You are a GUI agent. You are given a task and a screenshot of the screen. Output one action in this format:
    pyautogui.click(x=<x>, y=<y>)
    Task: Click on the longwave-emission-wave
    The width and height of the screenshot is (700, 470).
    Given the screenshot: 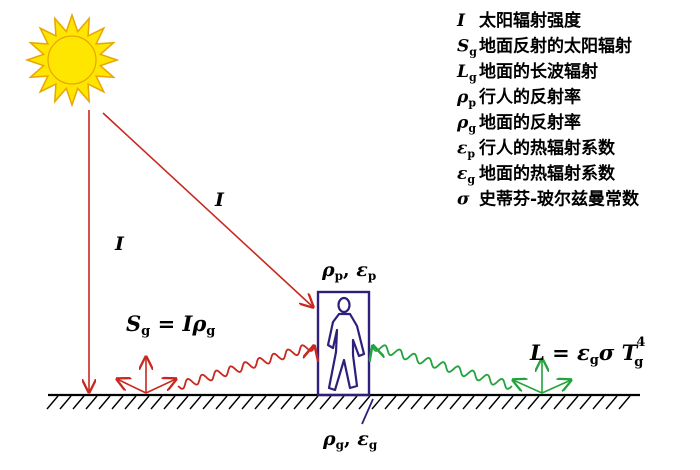 What is the action you would take?
    pyautogui.click(x=443, y=367)
    